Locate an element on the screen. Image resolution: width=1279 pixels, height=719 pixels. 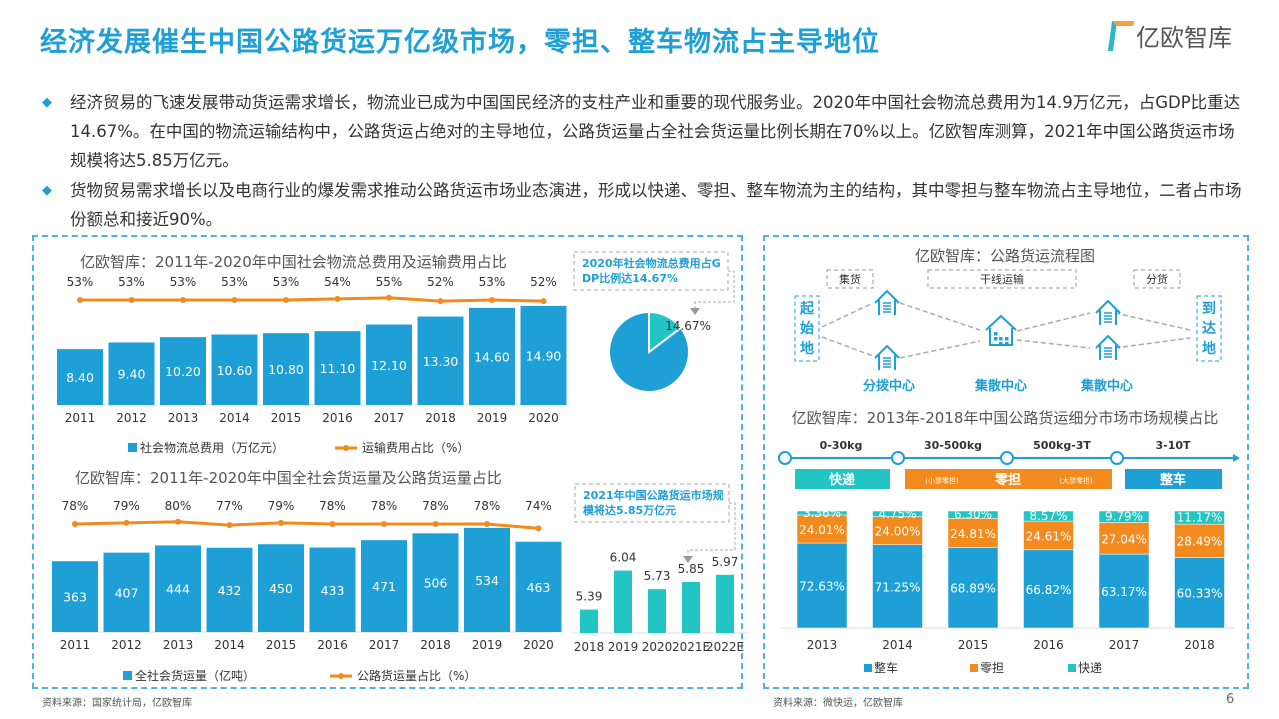
bar-label: 10.80 is located at coordinates (286, 369).